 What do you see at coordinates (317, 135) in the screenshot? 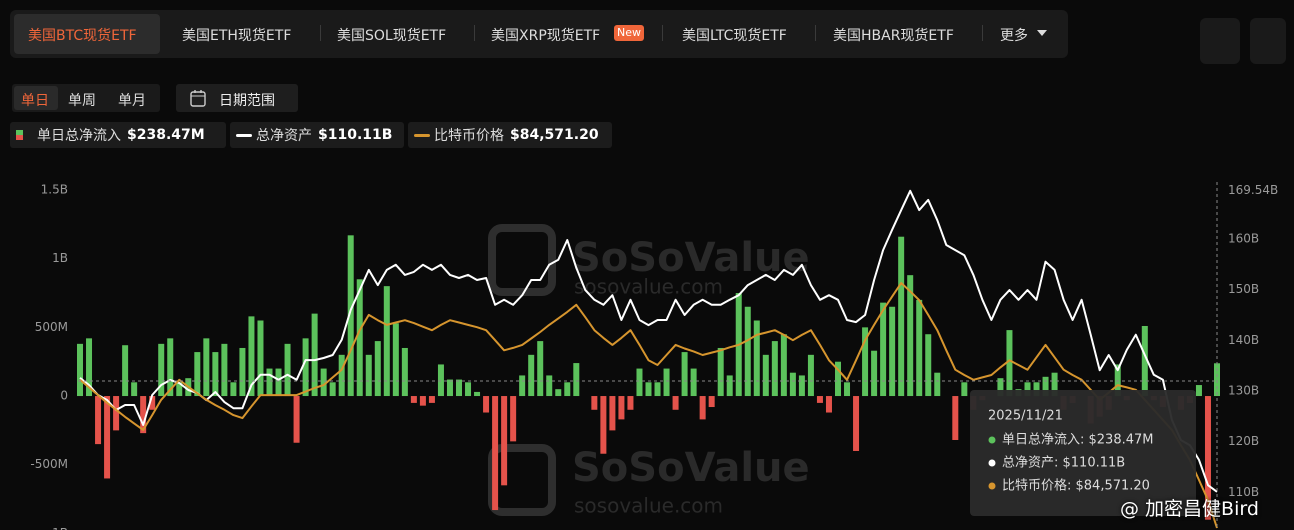
I see `legend-item: 总净资产 $110.11B` at bounding box center [317, 135].